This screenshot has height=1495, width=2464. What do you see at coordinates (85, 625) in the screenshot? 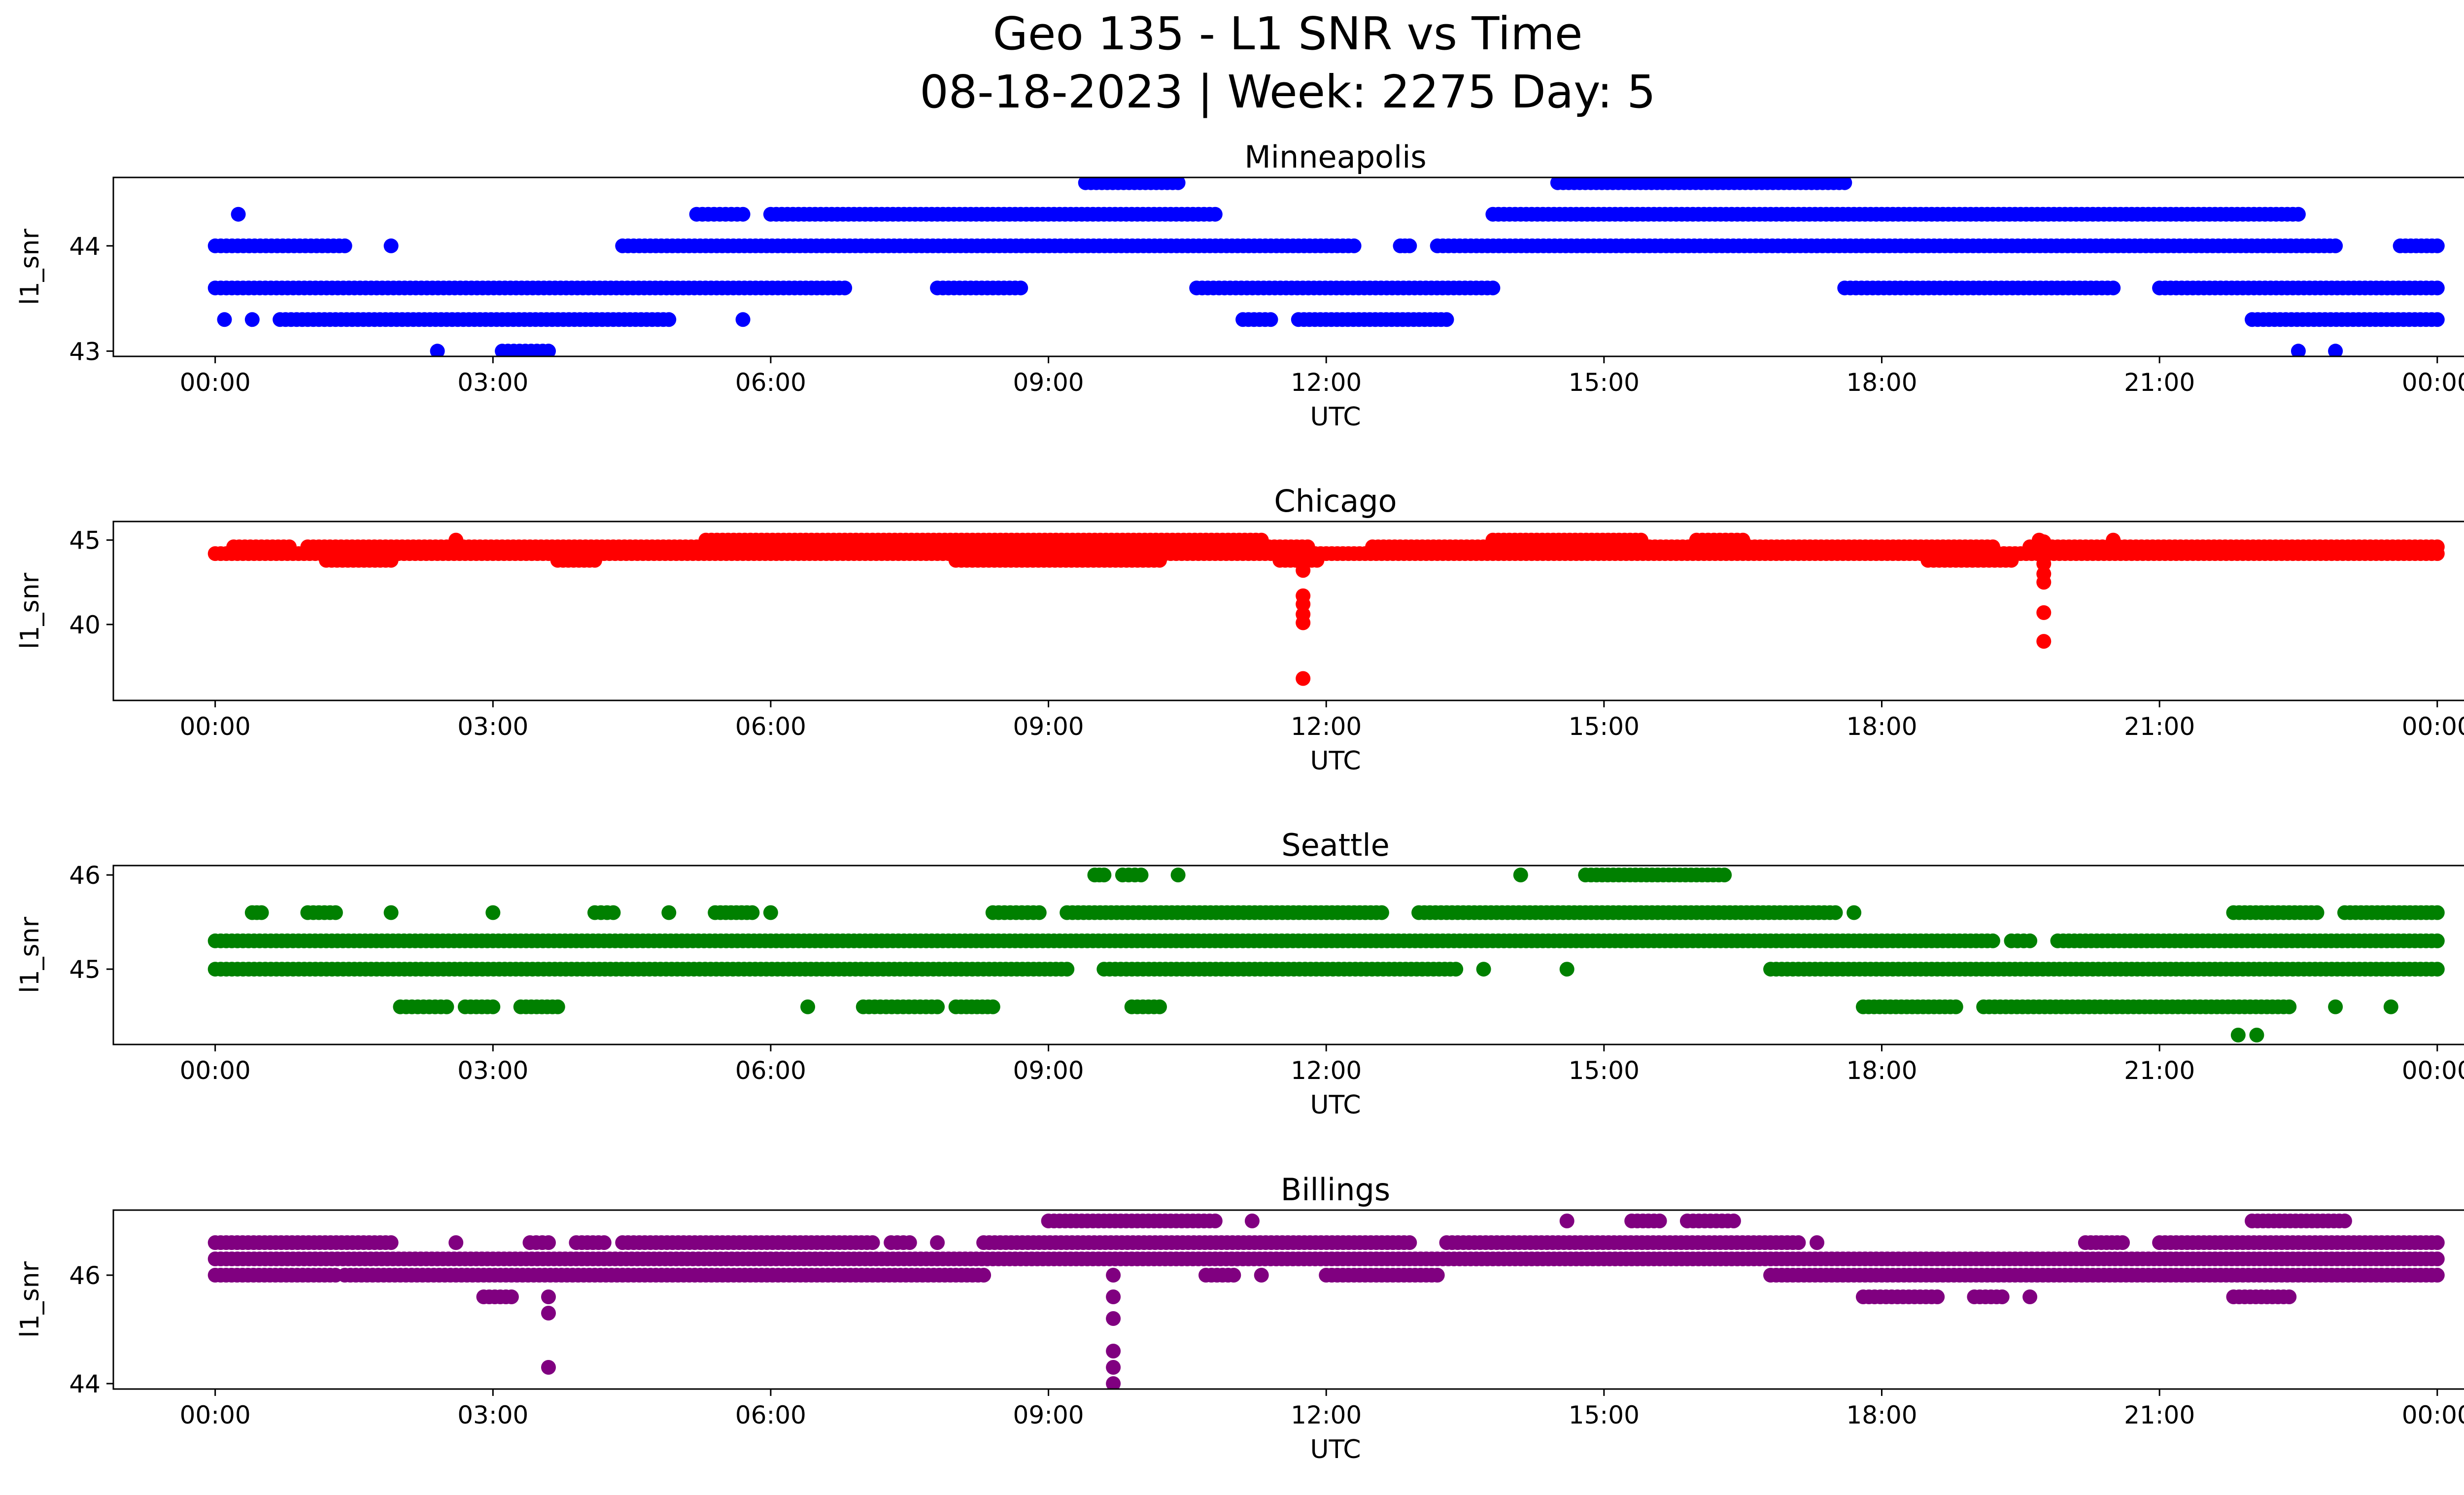
I see `y-tick-label: 40` at bounding box center [85, 625].